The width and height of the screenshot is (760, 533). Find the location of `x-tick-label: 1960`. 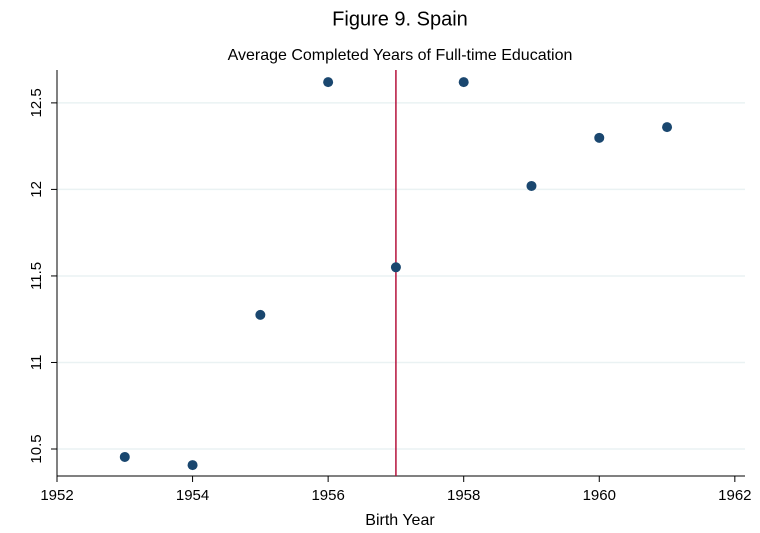

x-tick-label: 1960 is located at coordinates (599, 495).